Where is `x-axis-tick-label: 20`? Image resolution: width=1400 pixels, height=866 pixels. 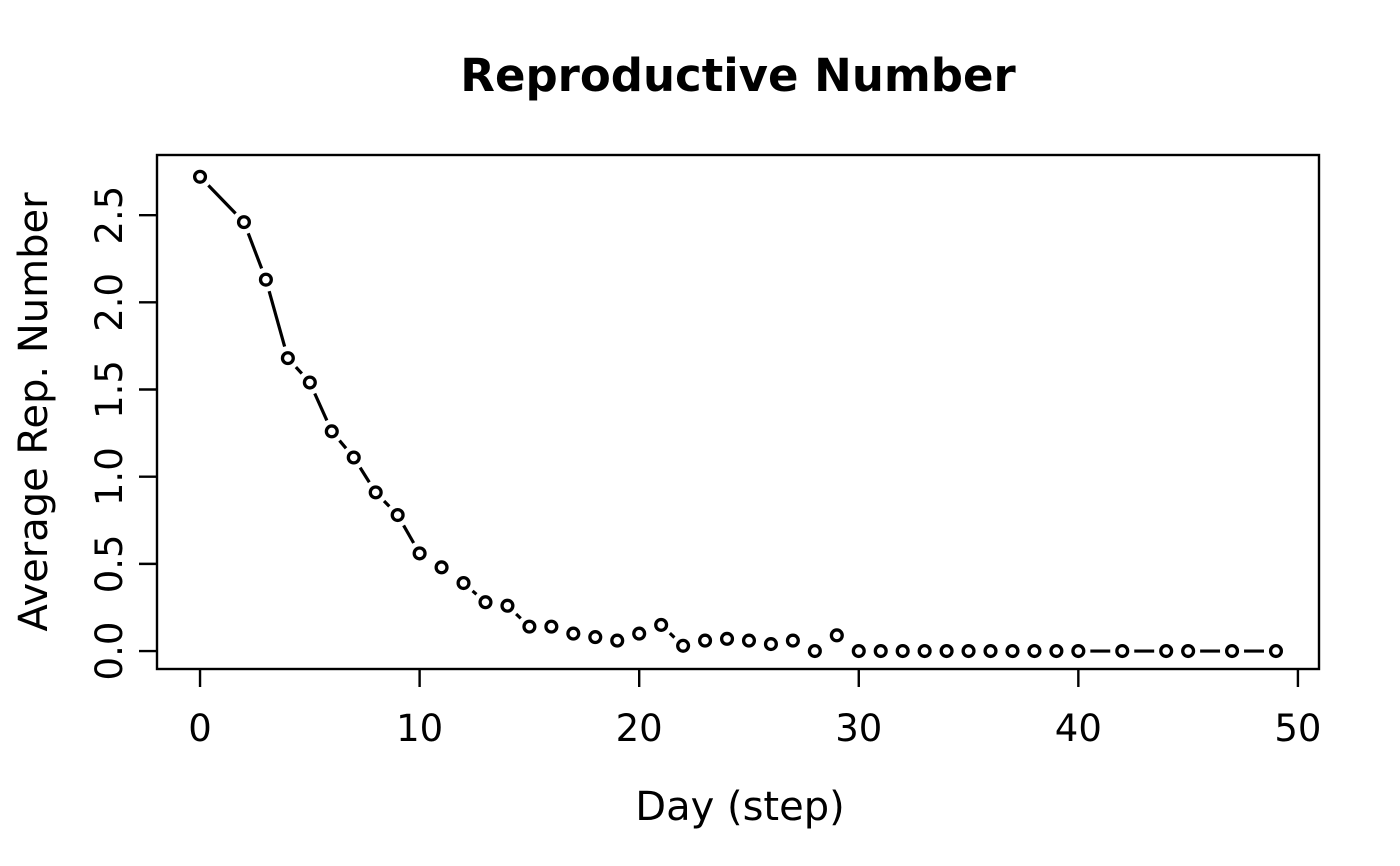 x-axis-tick-label: 20 is located at coordinates (639, 728).